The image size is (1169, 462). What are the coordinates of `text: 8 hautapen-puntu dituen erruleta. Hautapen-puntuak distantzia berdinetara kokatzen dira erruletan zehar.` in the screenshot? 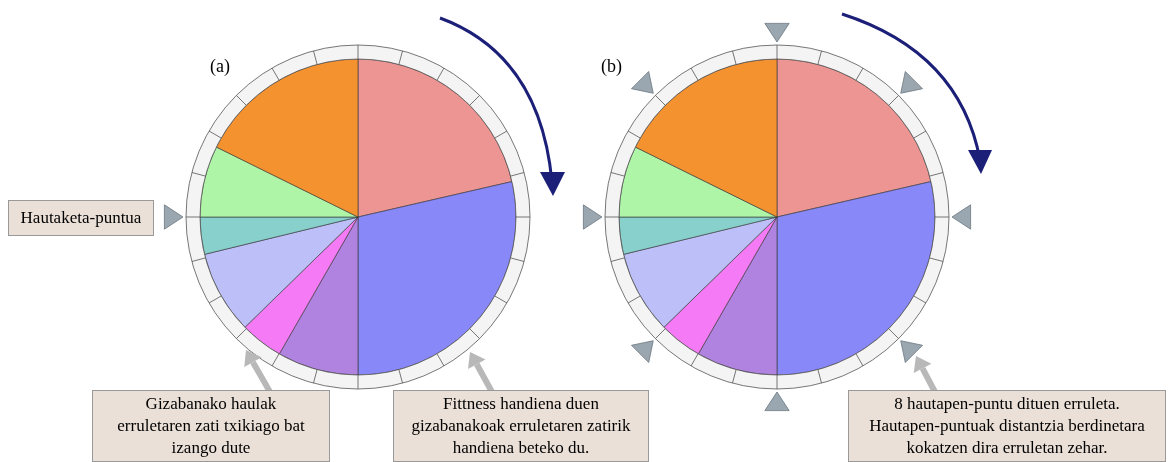 It's located at (1007, 426).